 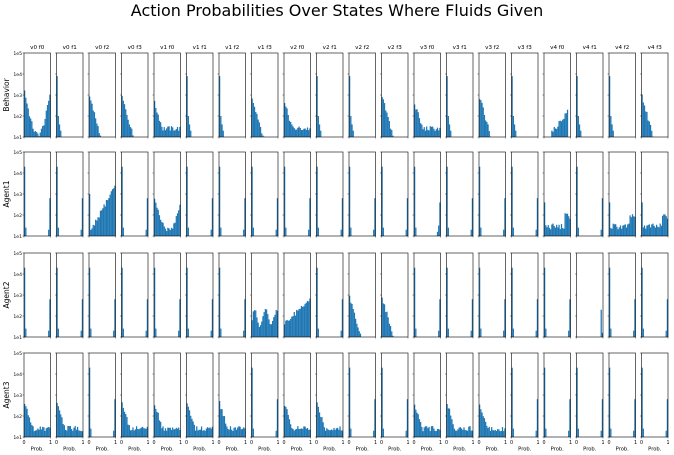 What do you see at coordinates (17, 417) in the screenshot?
I see `y-tick-label: 1e2` at bounding box center [17, 417].